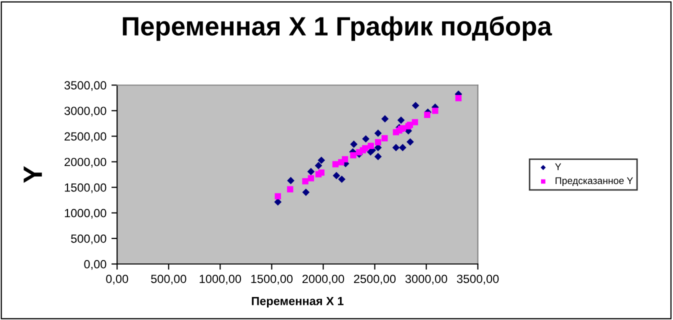 This screenshot has width=673, height=320. I want to click on legend-label: Предсказанное Y, so click(594, 181).